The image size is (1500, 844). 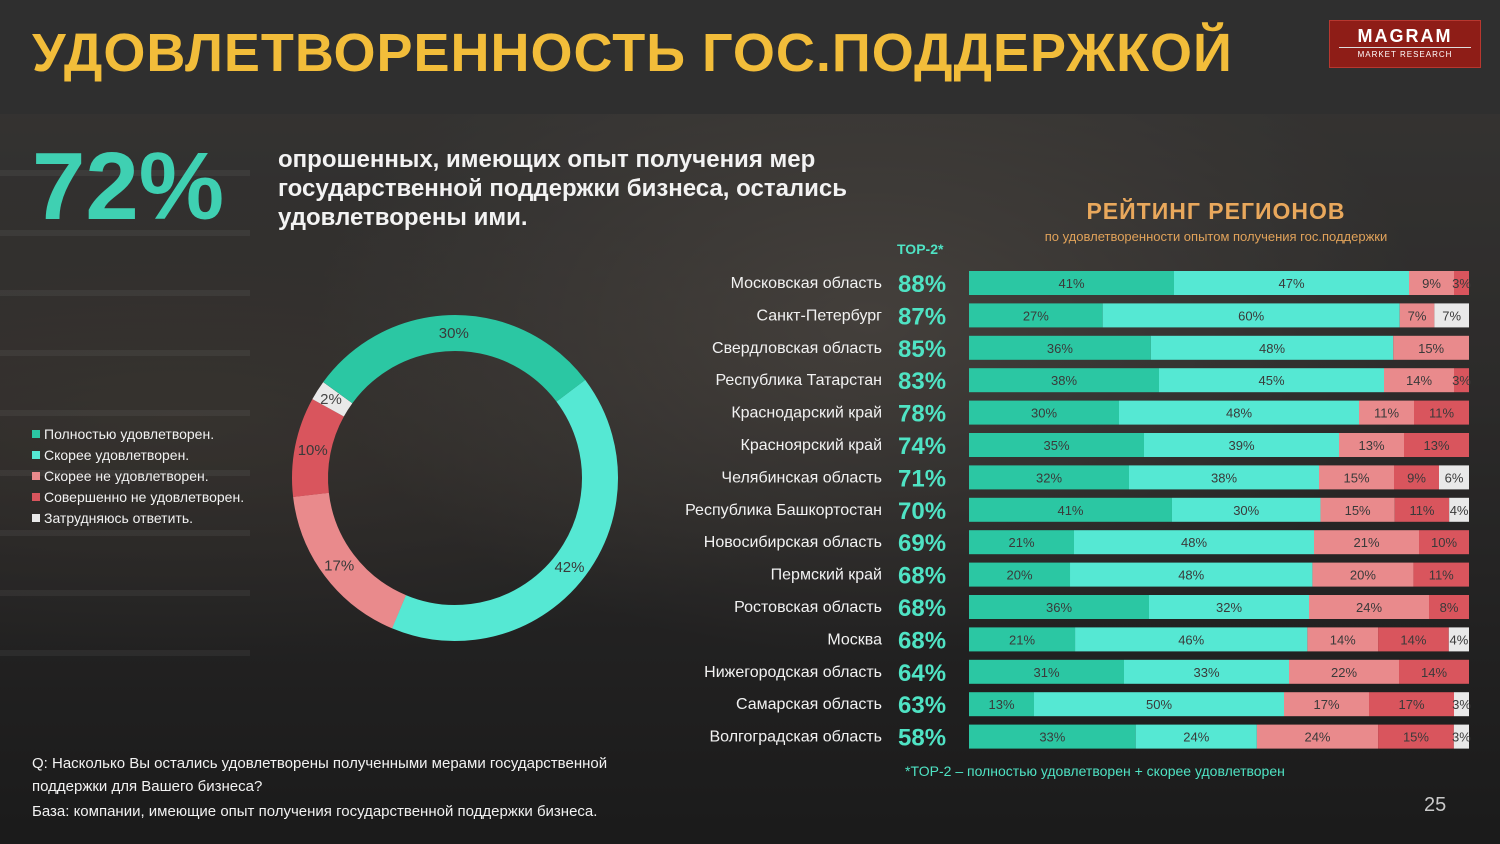 I want to click on donut-label-full: 30%, so click(x=454, y=333).